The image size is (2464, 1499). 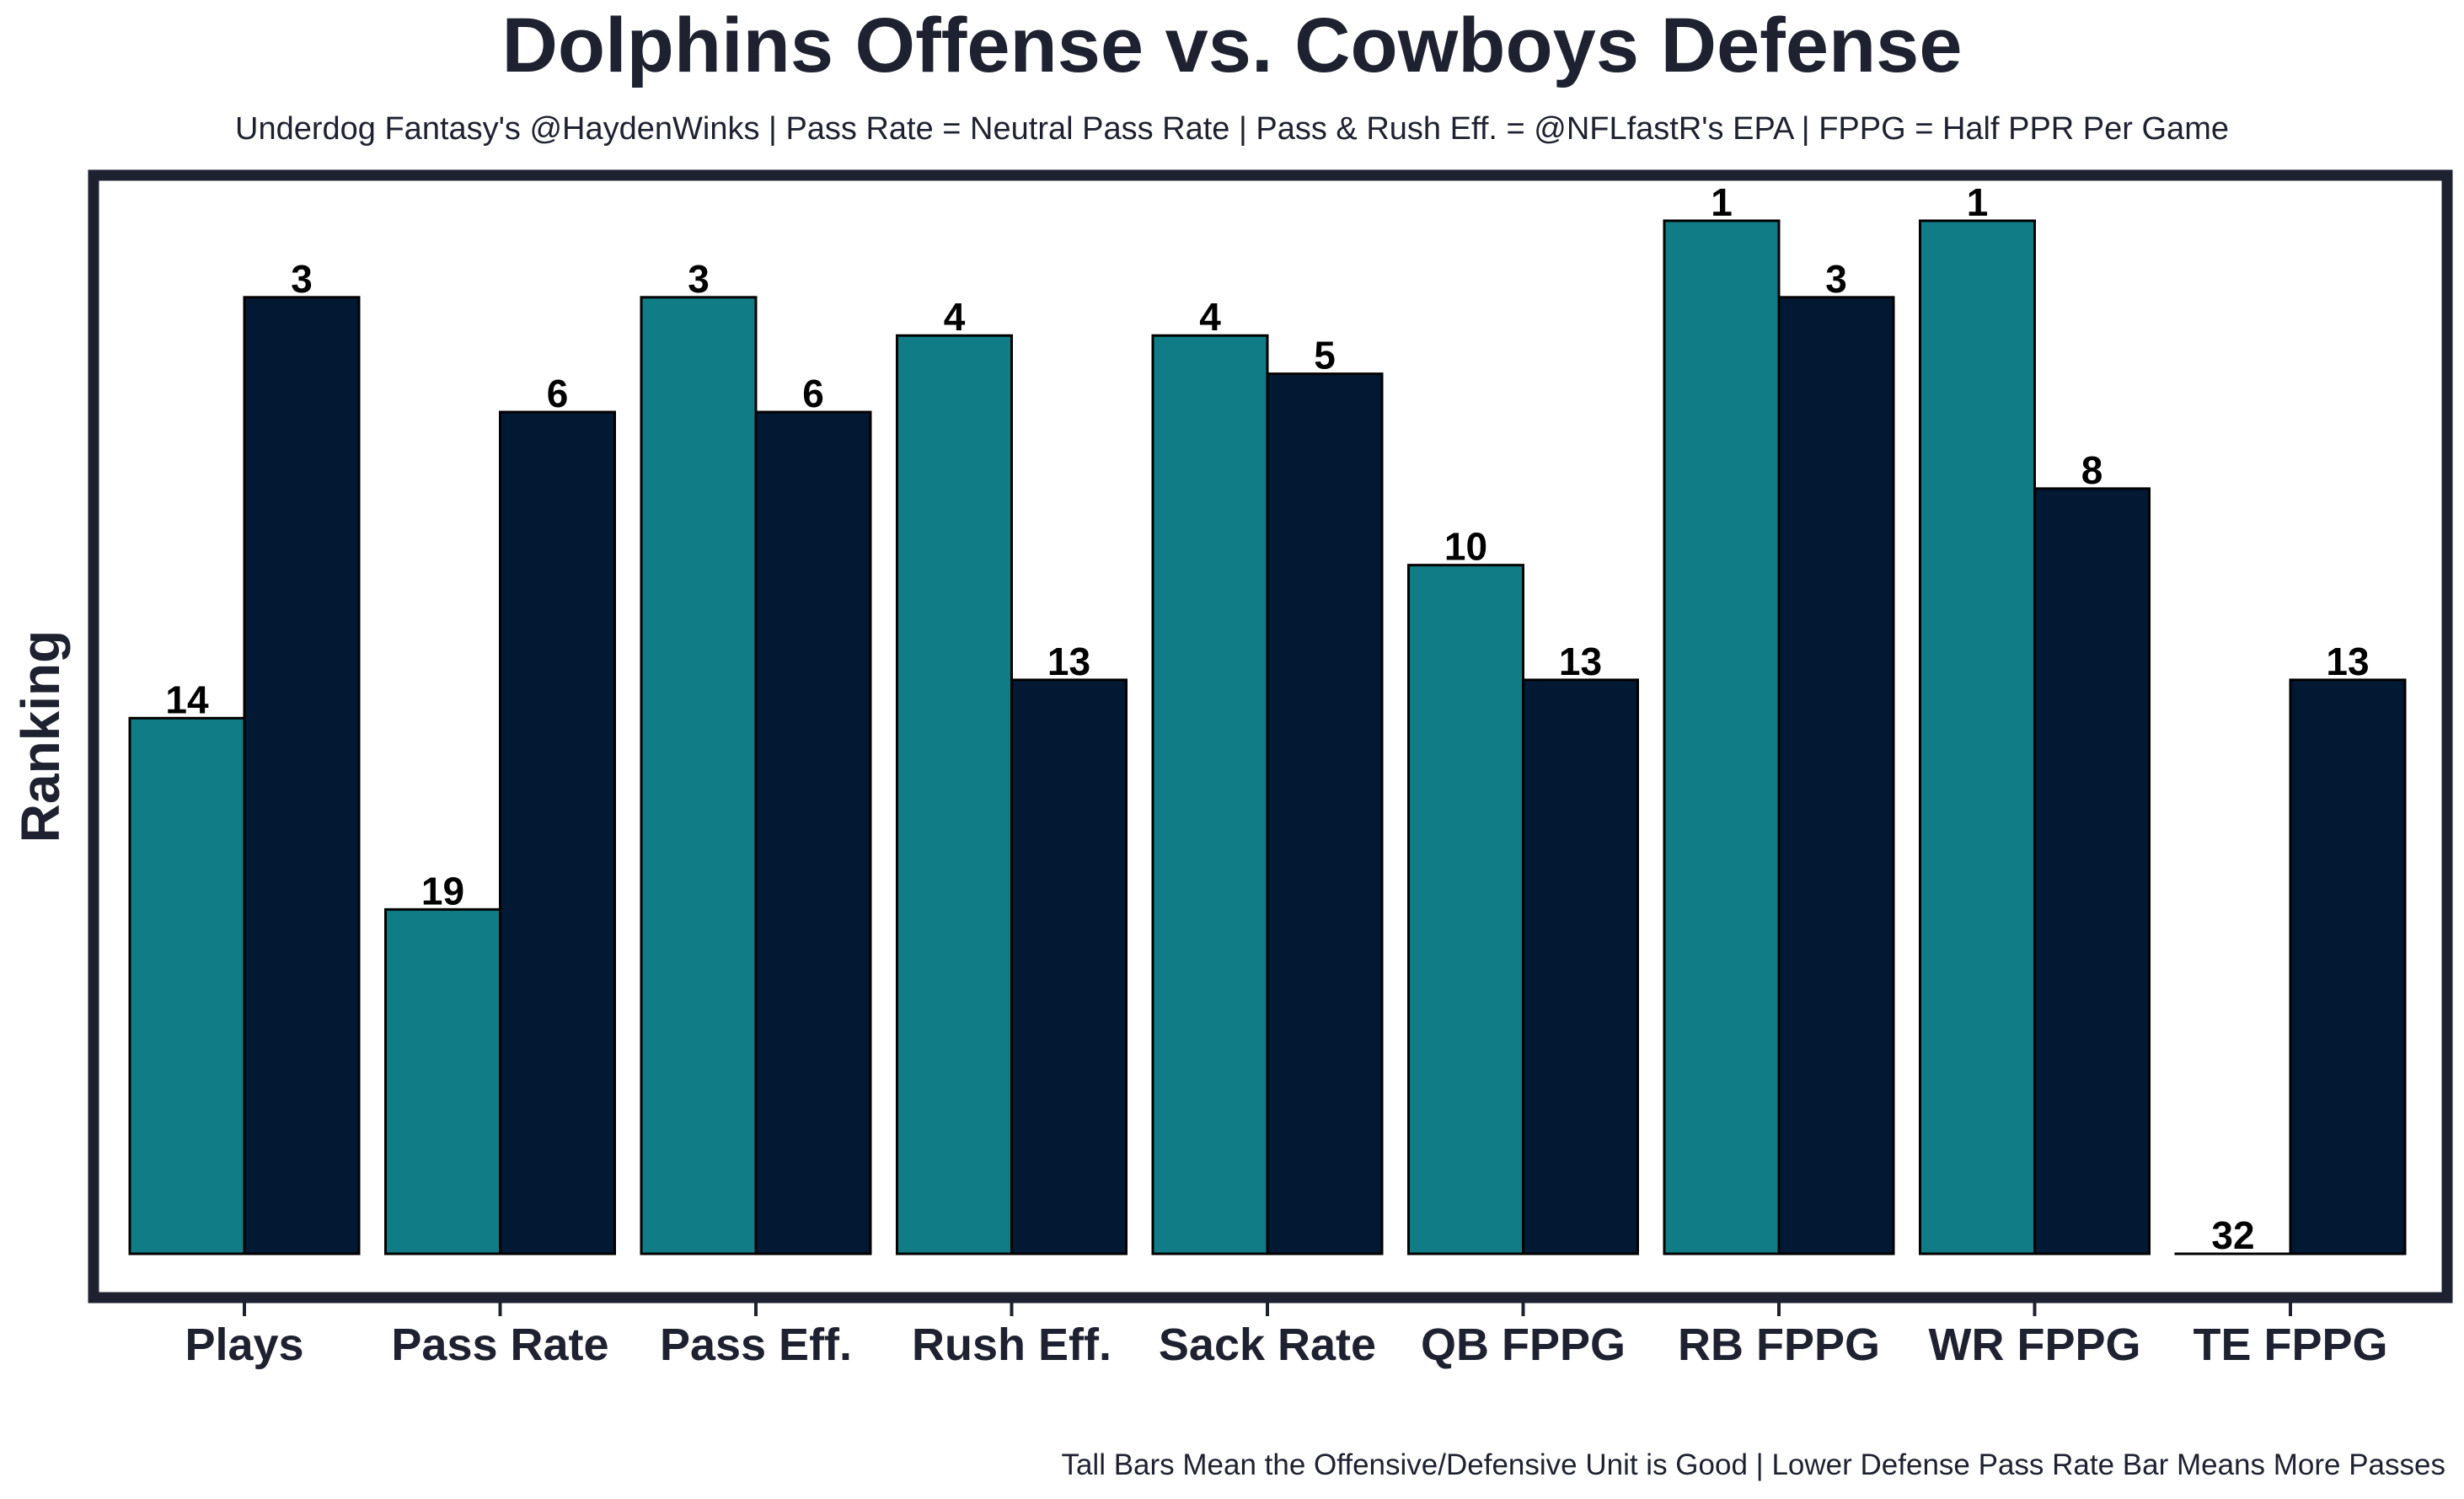 What do you see at coordinates (2092, 470) in the screenshot?
I see `value-label: 8` at bounding box center [2092, 470].